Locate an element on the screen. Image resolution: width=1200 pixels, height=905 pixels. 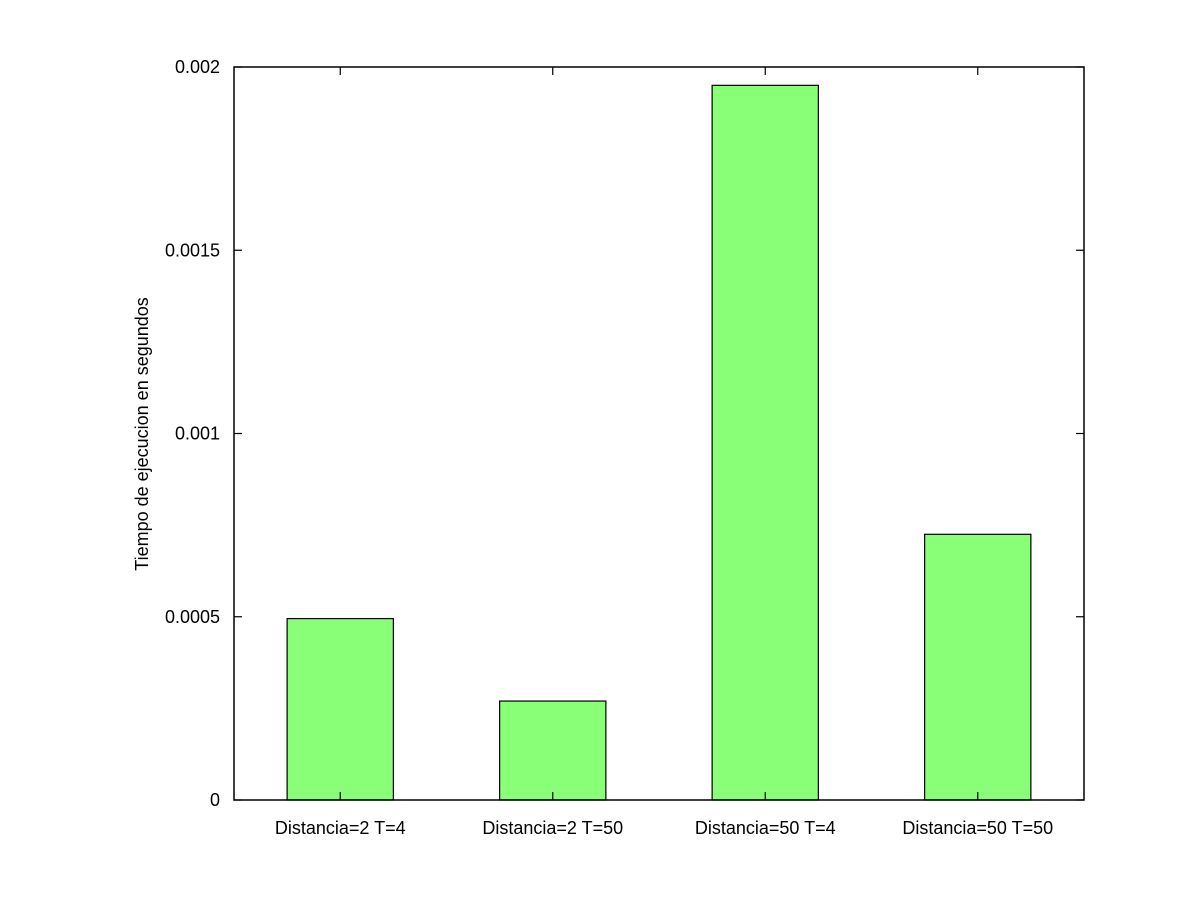
y-tick-labels: 0 0.0005 0.001 0.0015 0.002 is located at coordinates (192, 433).